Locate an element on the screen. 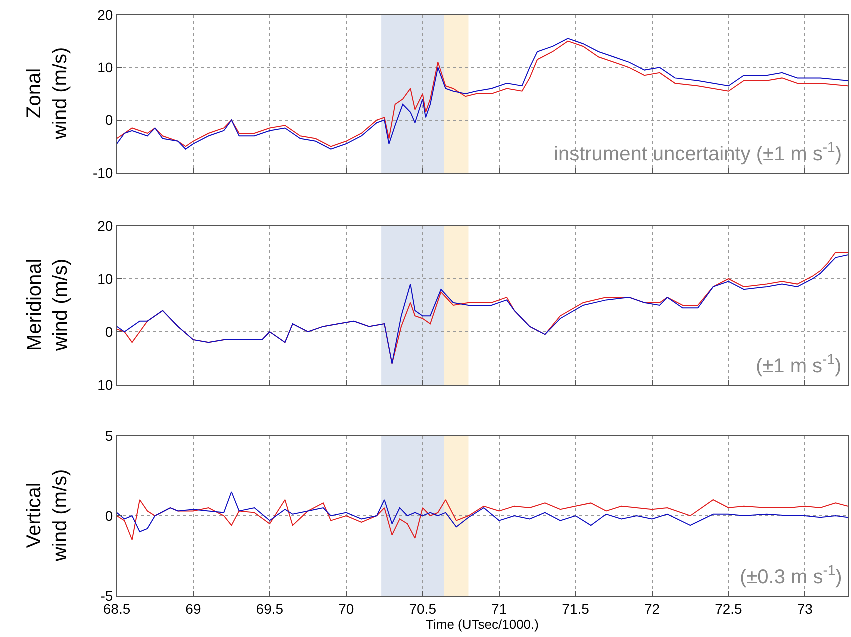  y-axis-title: Zonal wind (m/s) is located at coordinates (48, 94).